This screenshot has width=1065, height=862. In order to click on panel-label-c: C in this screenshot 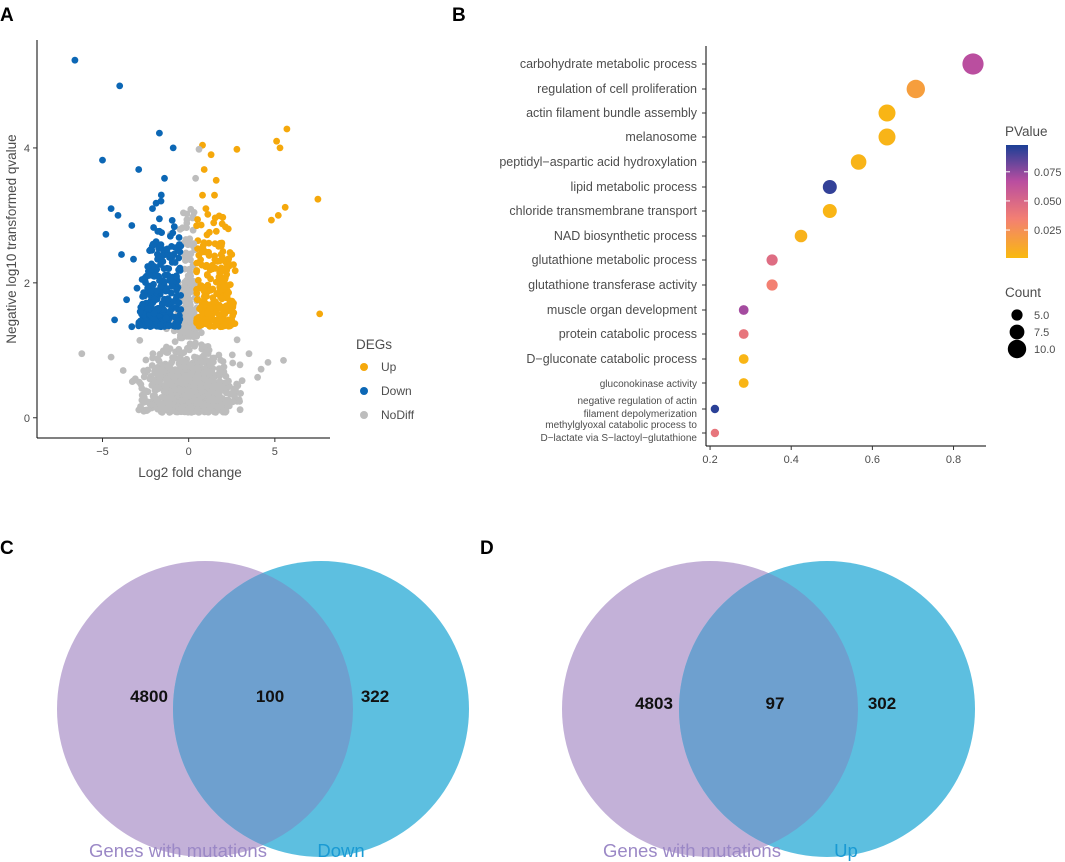, I will do `click(7, 548)`.